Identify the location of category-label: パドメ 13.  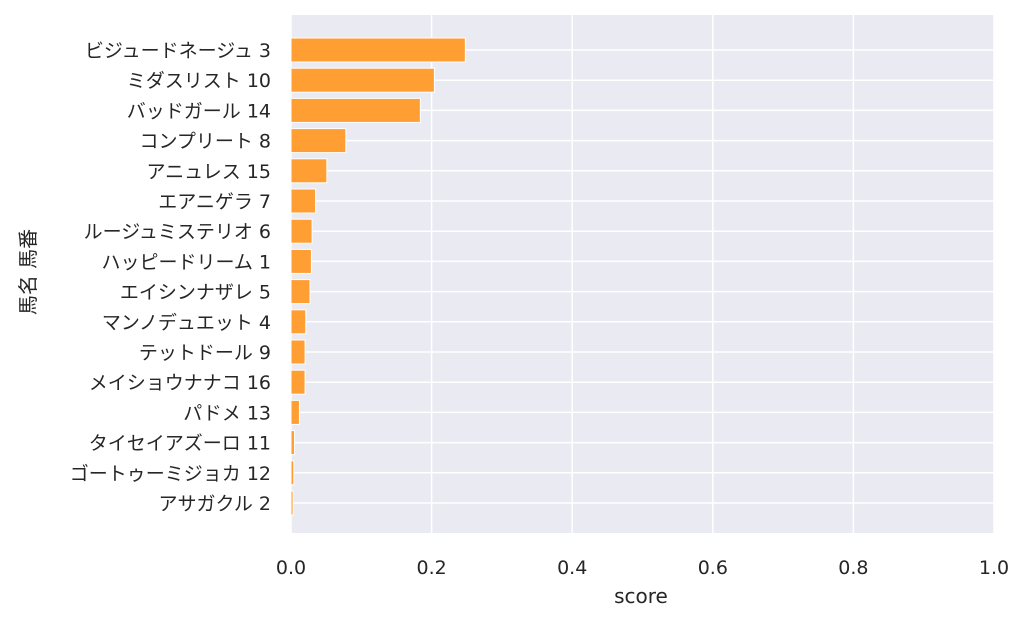
(227, 413).